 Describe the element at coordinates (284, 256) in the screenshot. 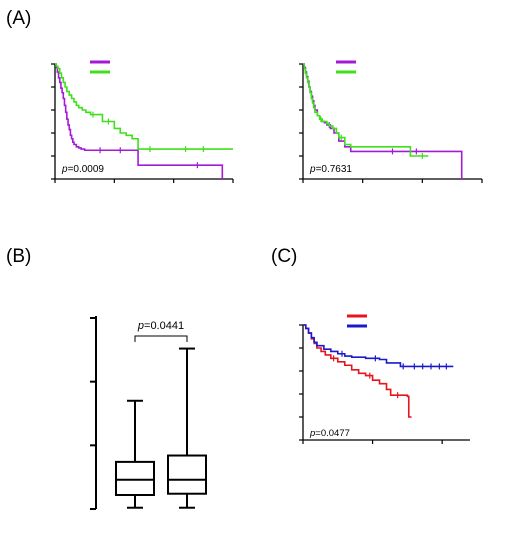

I see `panel-c-label: (C)` at that location.